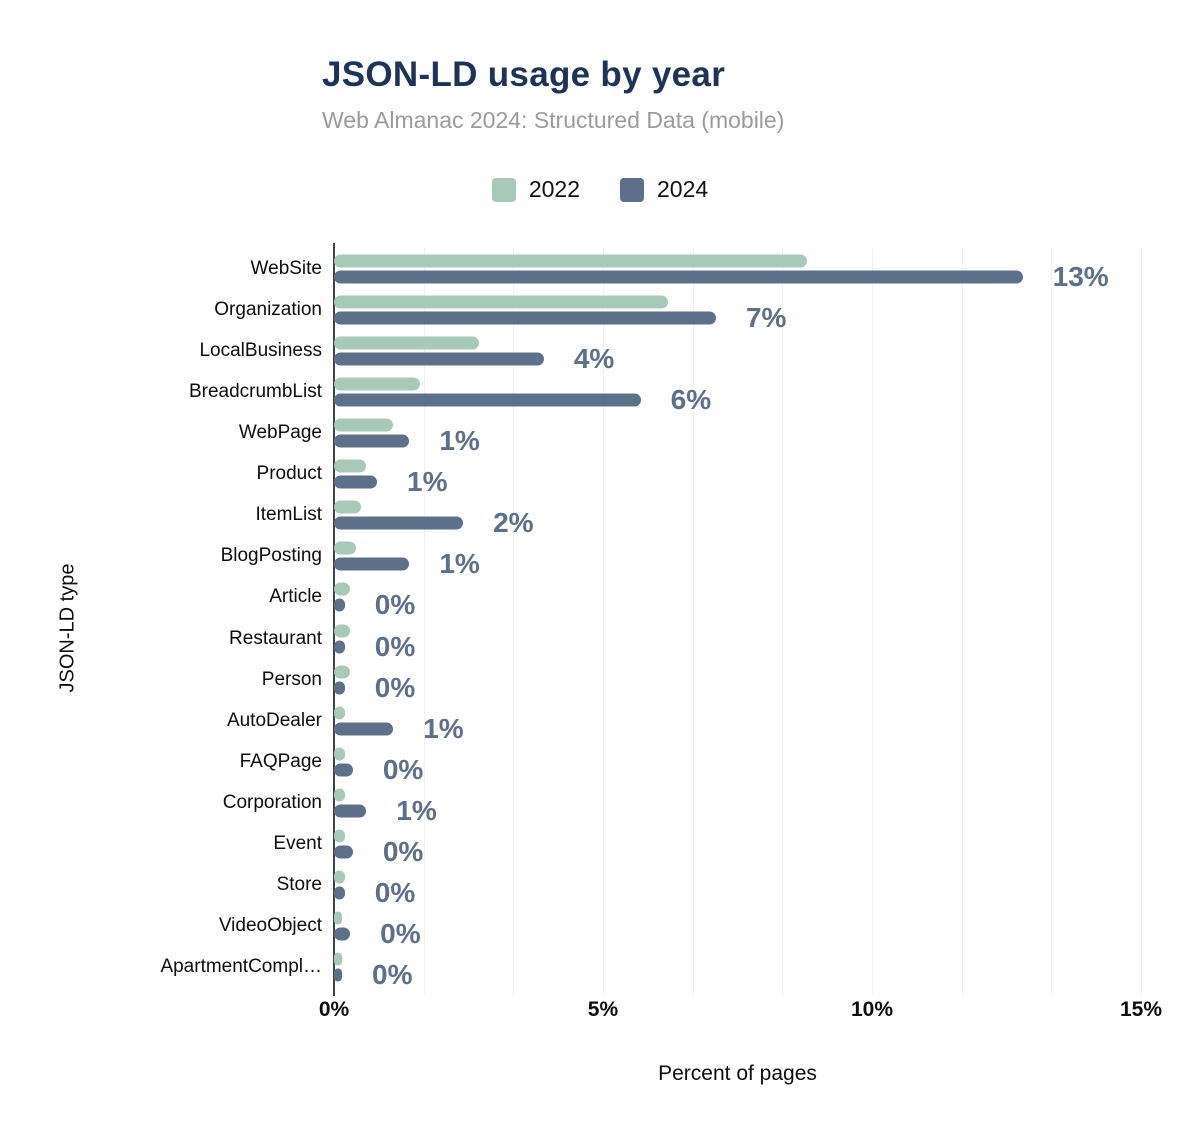 The width and height of the screenshot is (1200, 1144). Describe the element at coordinates (334, 1009) in the screenshot. I see `x-tick-0: 0%` at that location.